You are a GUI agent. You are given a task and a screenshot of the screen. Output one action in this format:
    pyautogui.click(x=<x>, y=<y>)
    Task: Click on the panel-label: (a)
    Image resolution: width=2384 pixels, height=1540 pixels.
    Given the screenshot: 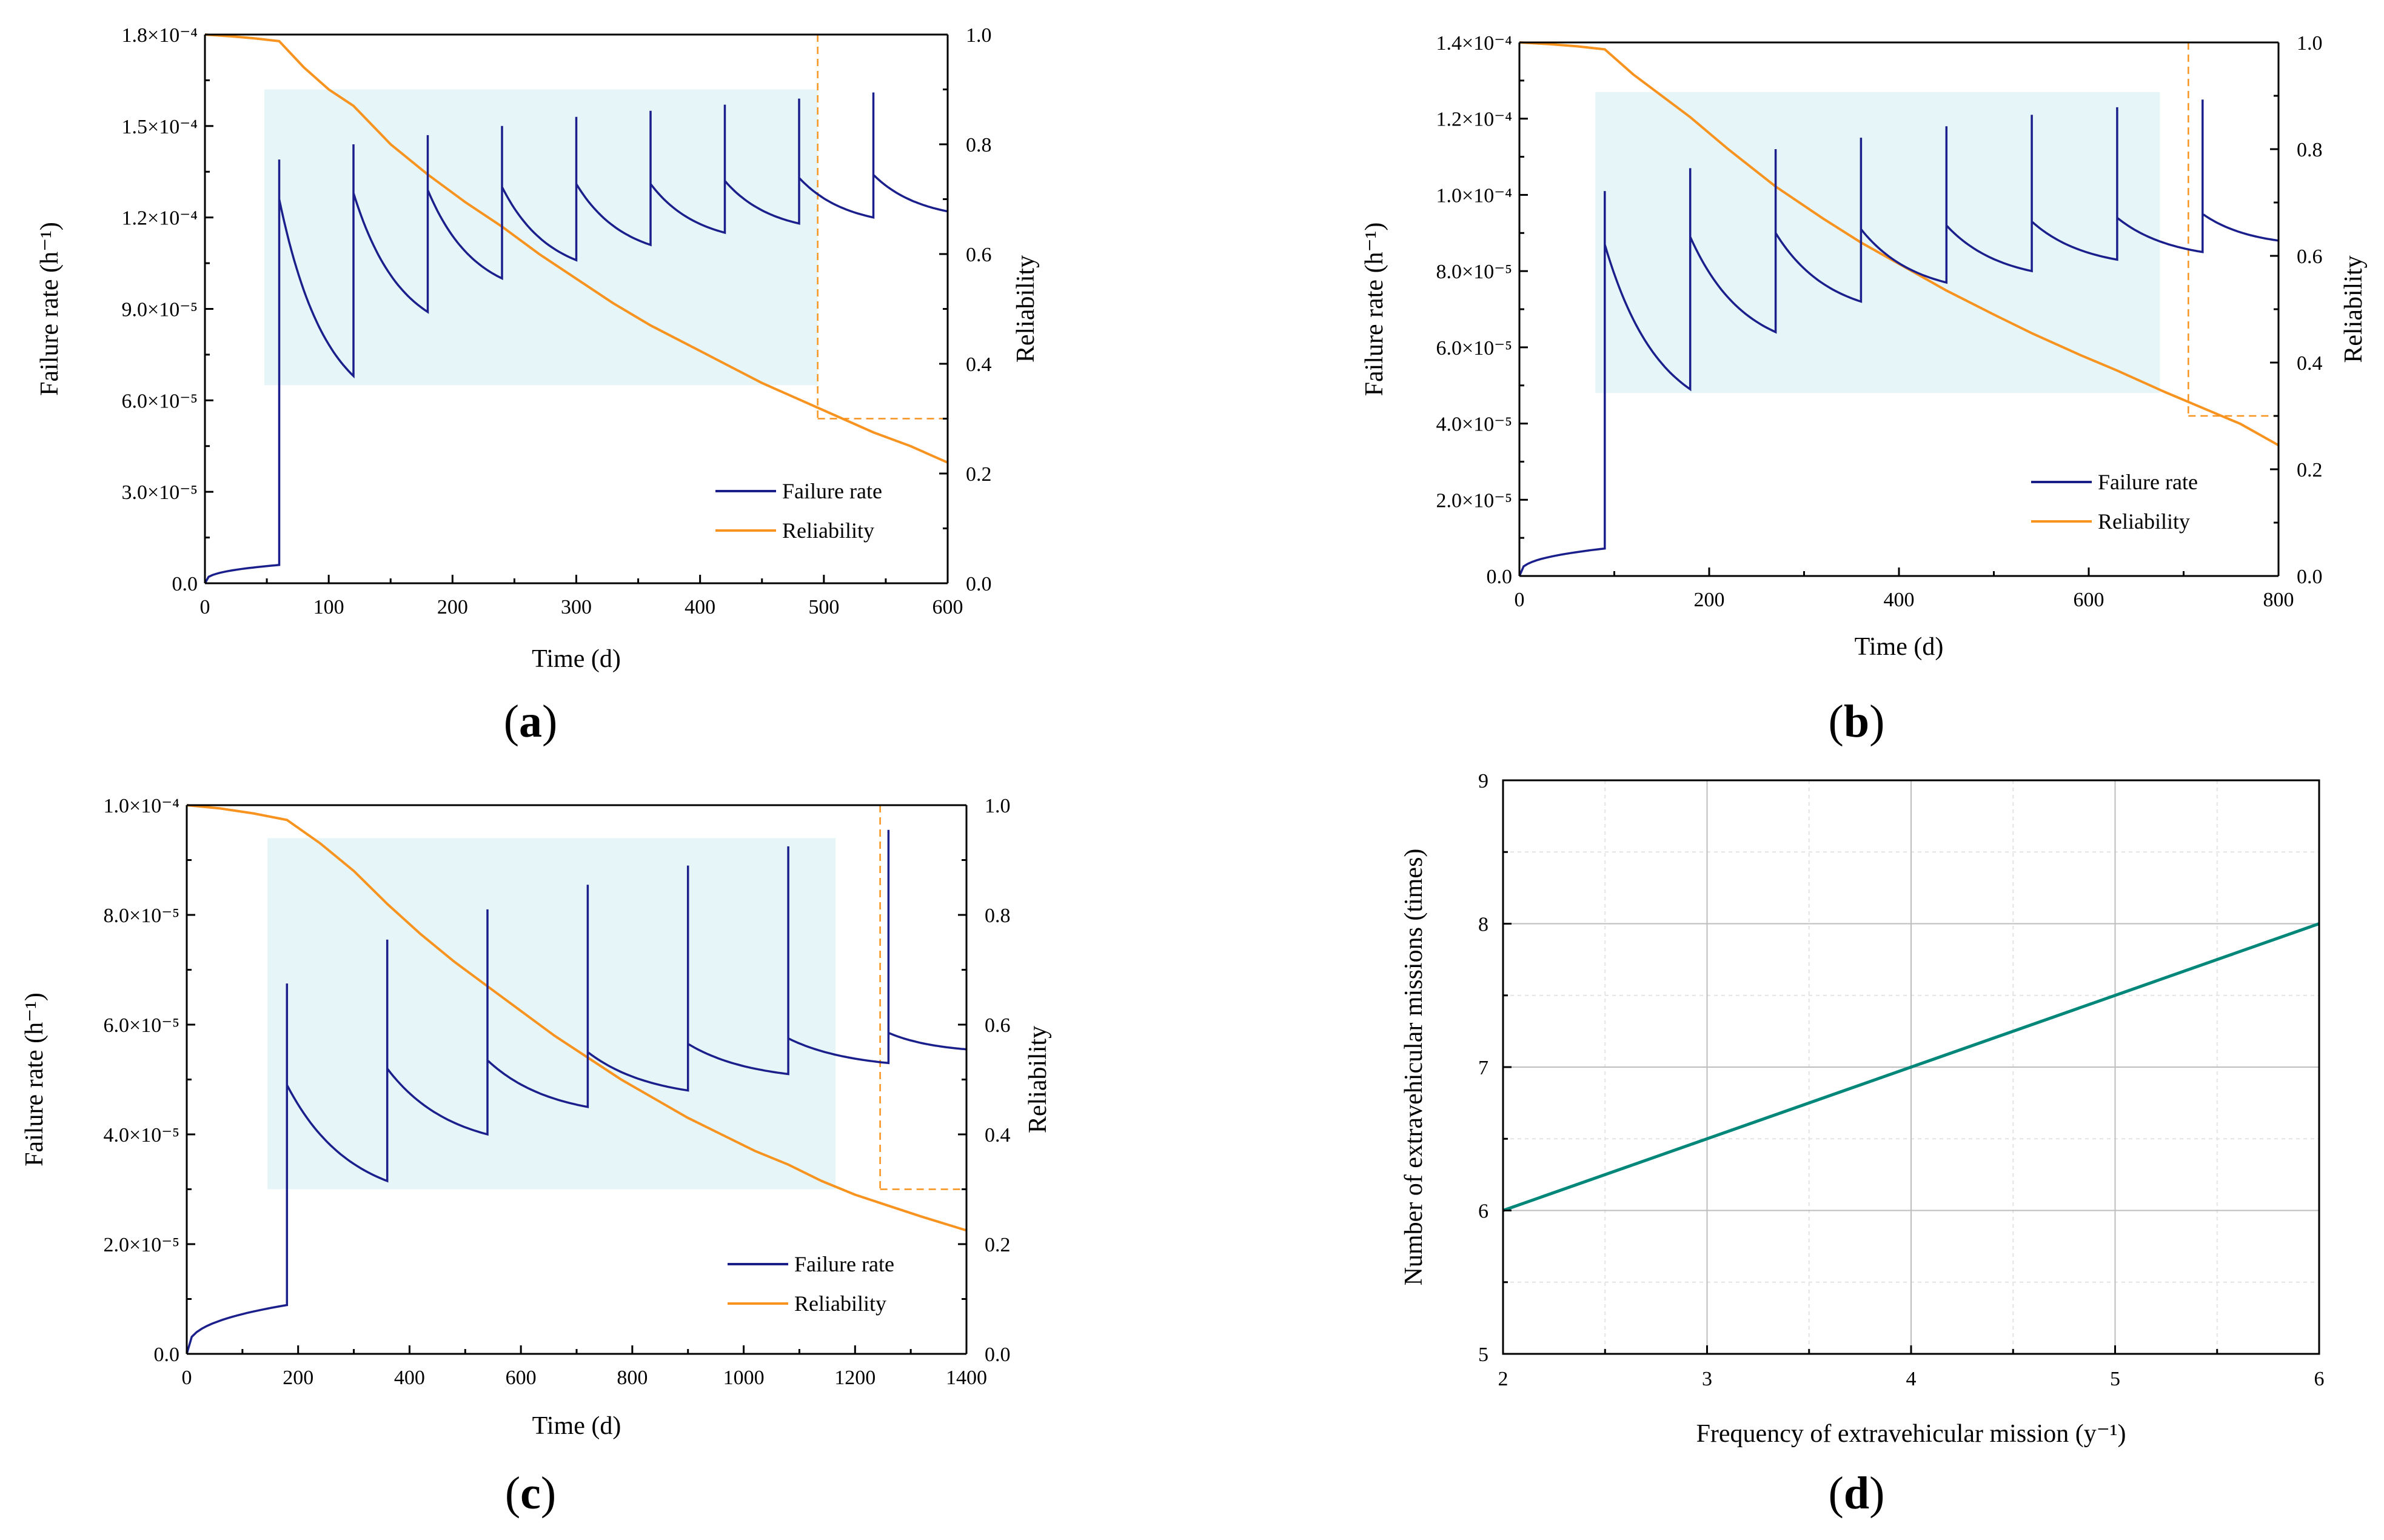 What is the action you would take?
    pyautogui.click(x=531, y=722)
    